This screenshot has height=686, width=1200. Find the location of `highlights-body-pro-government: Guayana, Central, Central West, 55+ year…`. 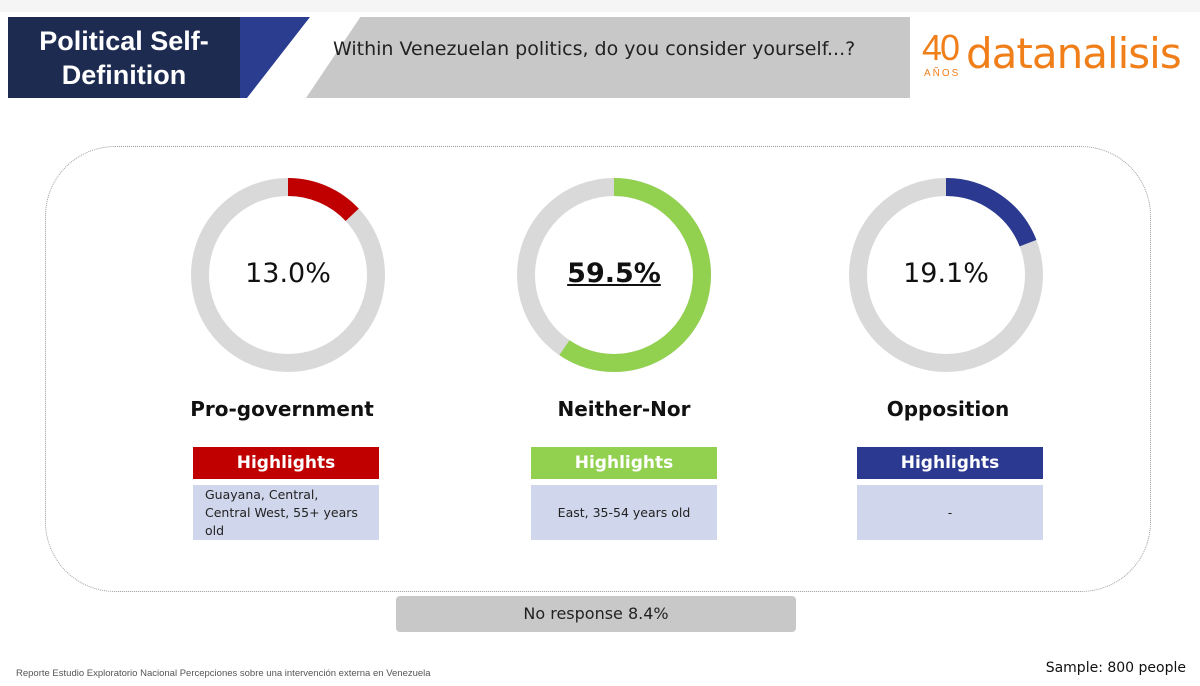

highlights-body-pro-government: Guayana, Central, Central West, 55+ year… is located at coordinates (286, 512).